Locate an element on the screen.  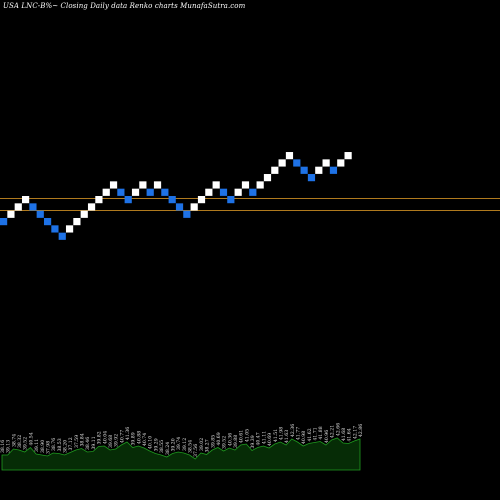
volume-label: 39.11 is located at coordinates (37, 445).